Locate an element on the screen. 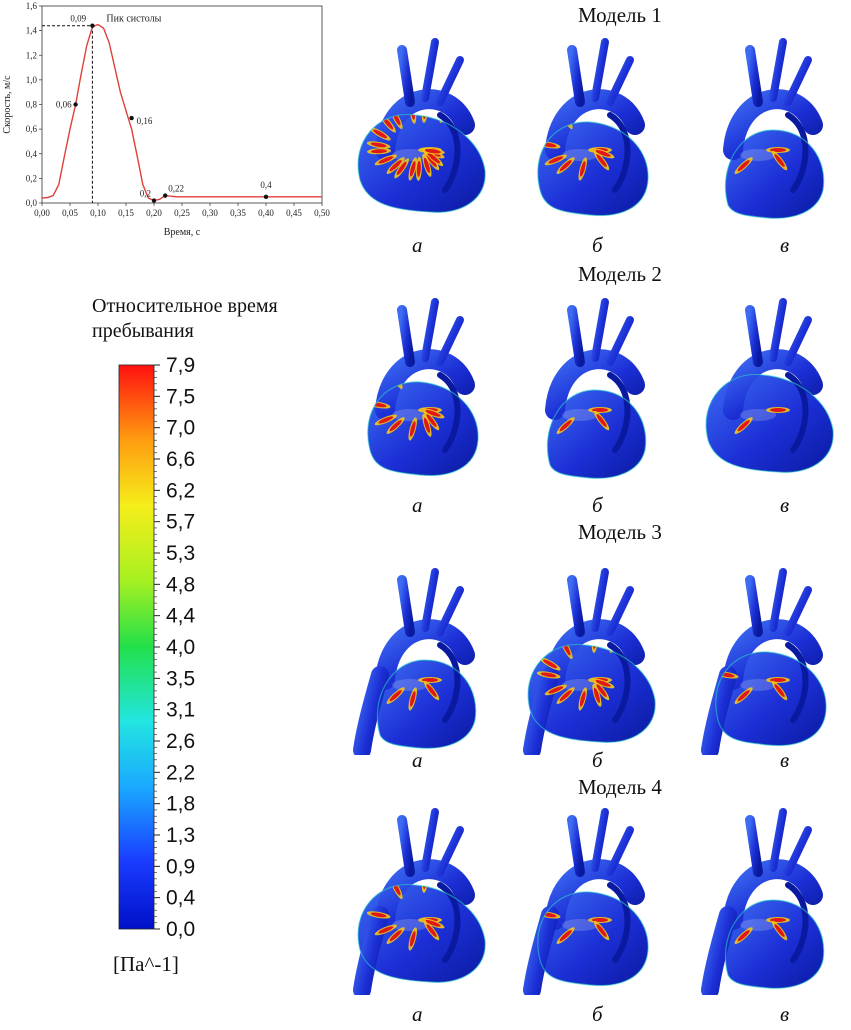 This screenshot has height=1030, width=851. legend-unit-label: [Па^-1] is located at coordinates (146, 964).